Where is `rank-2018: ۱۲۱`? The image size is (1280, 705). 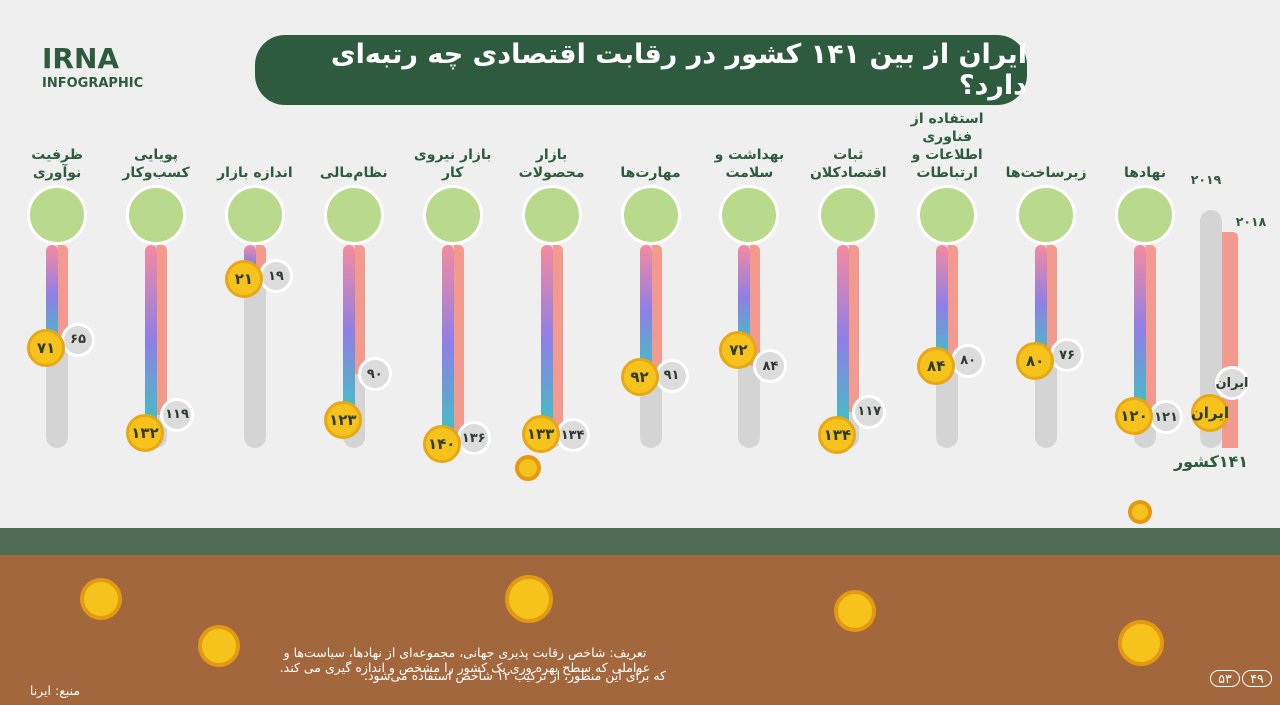
rank-2018: ۱۲۱ is located at coordinates (1166, 417).